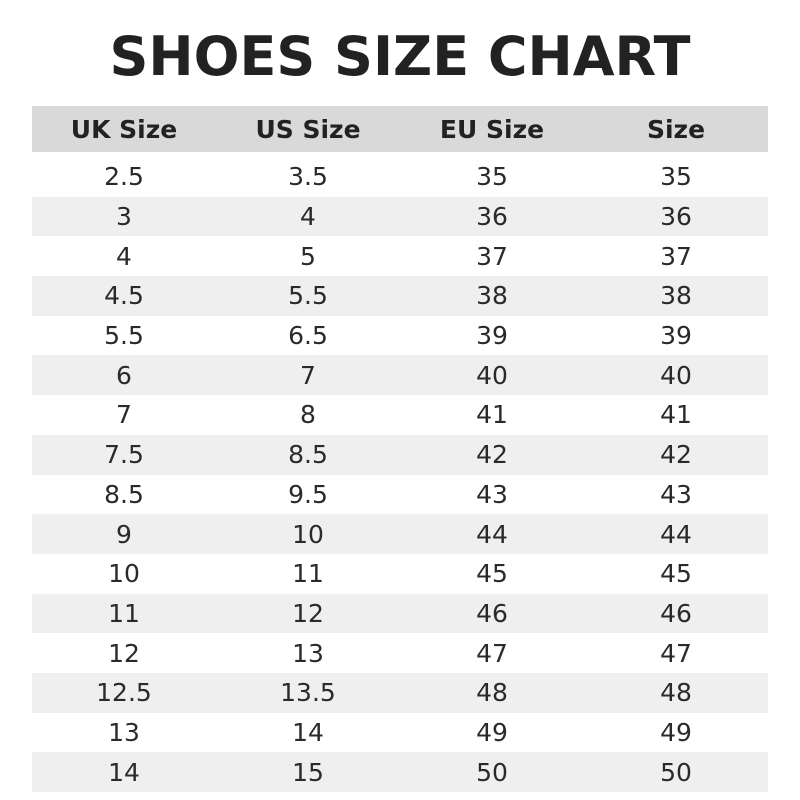 The height and width of the screenshot is (800, 800). I want to click on cell-eu-size: 44, so click(492, 534).